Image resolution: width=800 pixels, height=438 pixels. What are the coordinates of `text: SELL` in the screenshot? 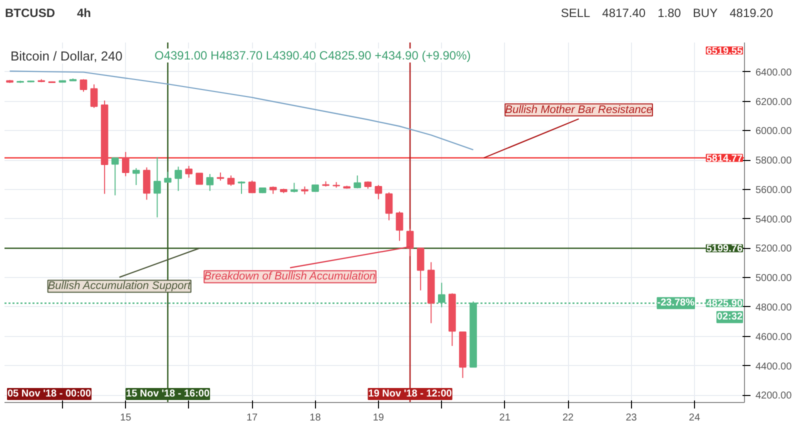 It's located at (575, 13).